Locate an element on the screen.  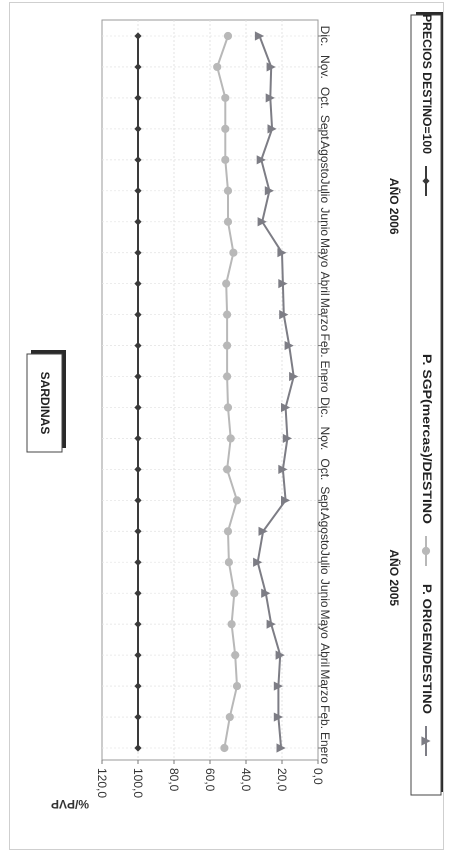
value-tick-label: 60,0 is located at coordinates (210, 780).